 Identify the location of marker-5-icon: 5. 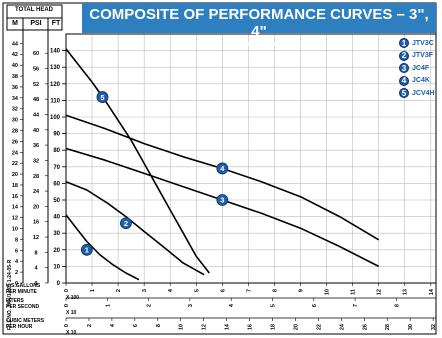
(404, 93).